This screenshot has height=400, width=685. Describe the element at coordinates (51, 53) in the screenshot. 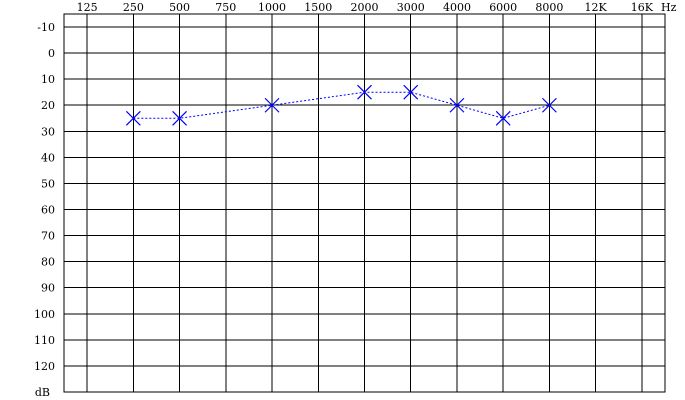

I see `y-tick-label-0: 0` at that location.